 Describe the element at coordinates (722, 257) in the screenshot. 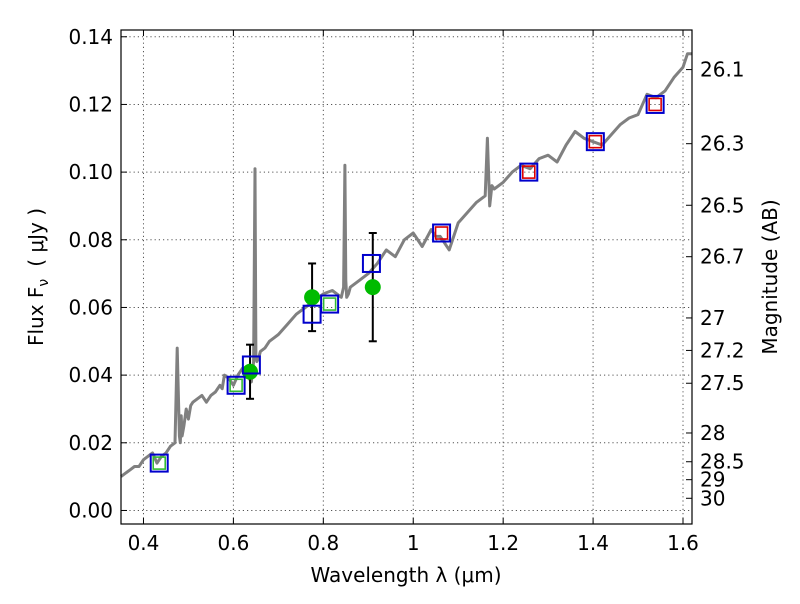

I see `mag-tick-label: 26.7` at that location.